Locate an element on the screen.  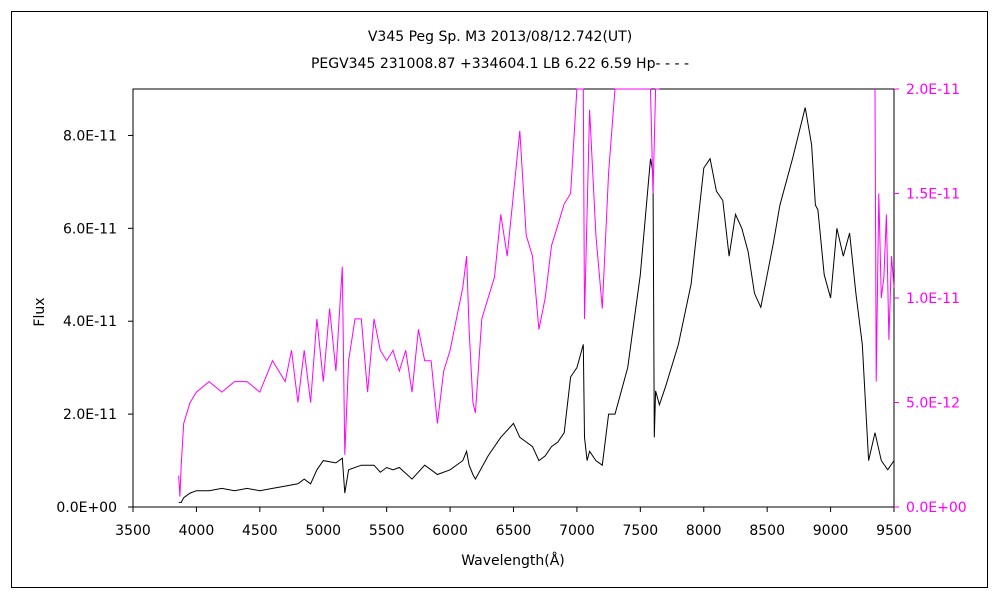
x-tick-label: 8500 is located at coordinates (767, 531).